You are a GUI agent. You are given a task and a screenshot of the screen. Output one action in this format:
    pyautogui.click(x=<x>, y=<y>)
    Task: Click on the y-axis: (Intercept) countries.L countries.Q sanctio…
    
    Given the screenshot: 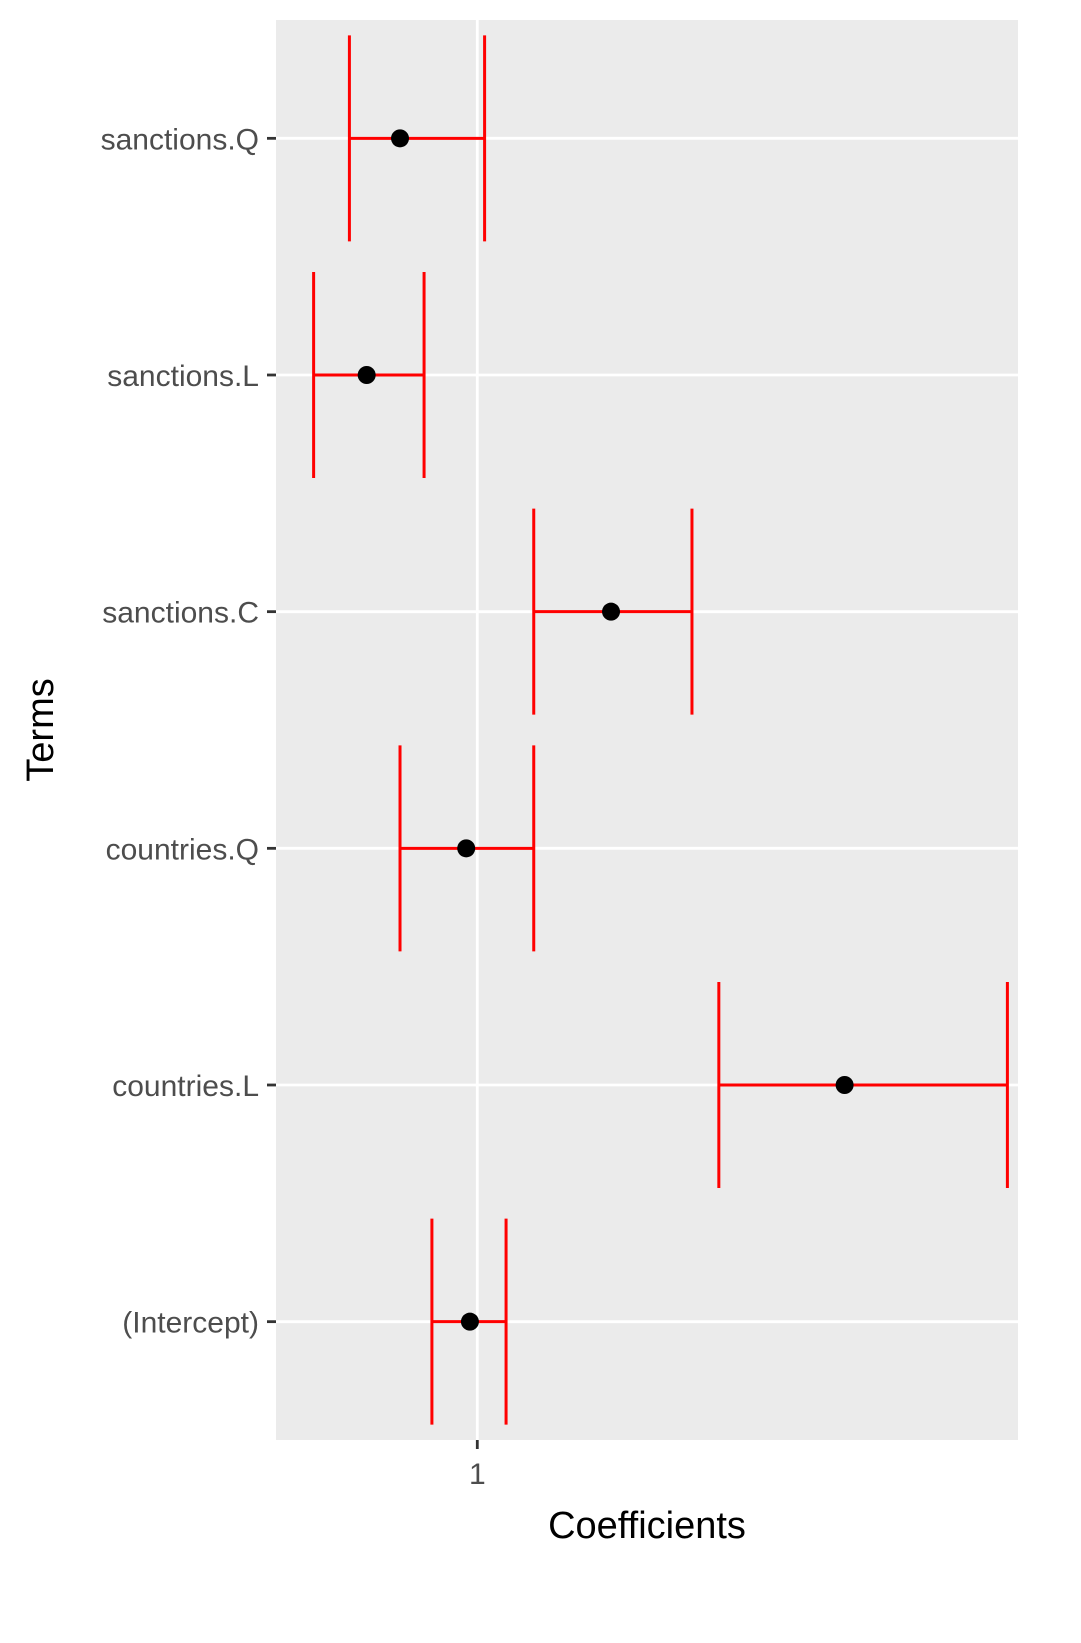 What is the action you would take?
    pyautogui.click(x=188, y=731)
    